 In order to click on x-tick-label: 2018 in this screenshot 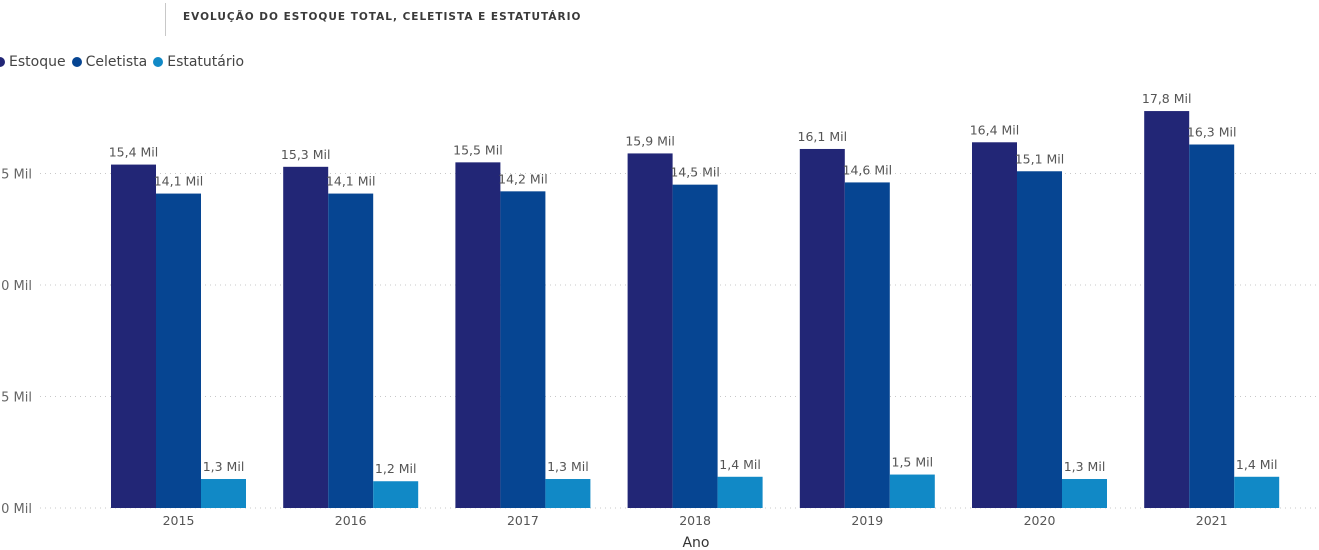, I will do `click(695, 520)`.